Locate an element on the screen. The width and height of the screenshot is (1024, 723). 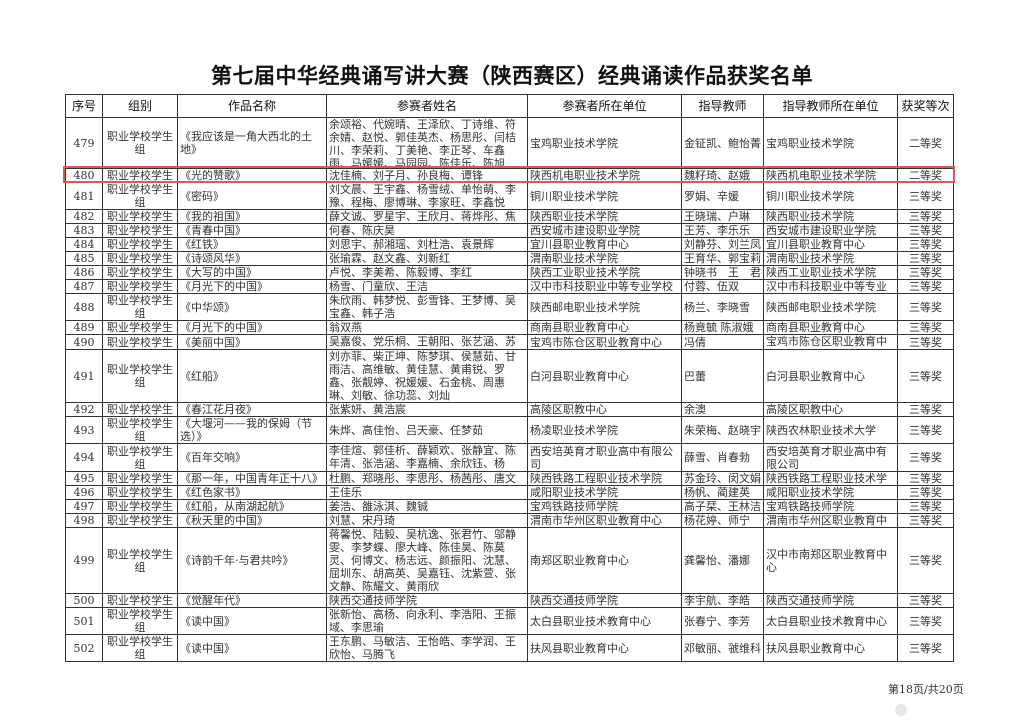
cell-seq: 497 is located at coordinates (84, 506).